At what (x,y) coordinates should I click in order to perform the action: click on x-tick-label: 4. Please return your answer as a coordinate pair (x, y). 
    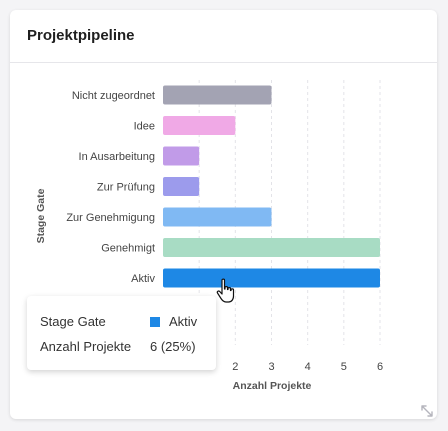
    Looking at the image, I should click on (308, 367).